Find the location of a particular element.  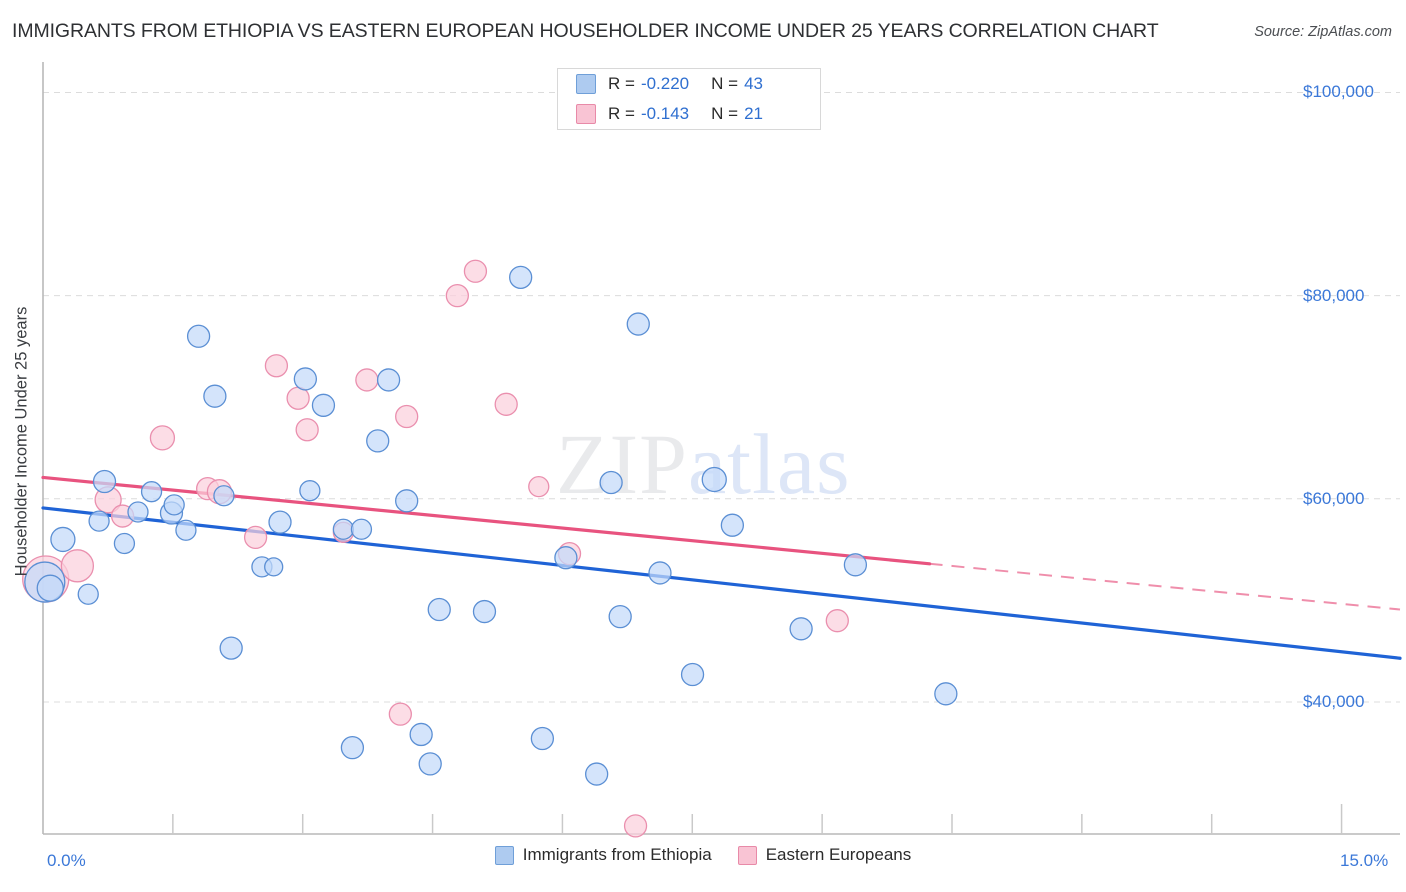

series1-n-value: 43 is located at coordinates (753, 83).